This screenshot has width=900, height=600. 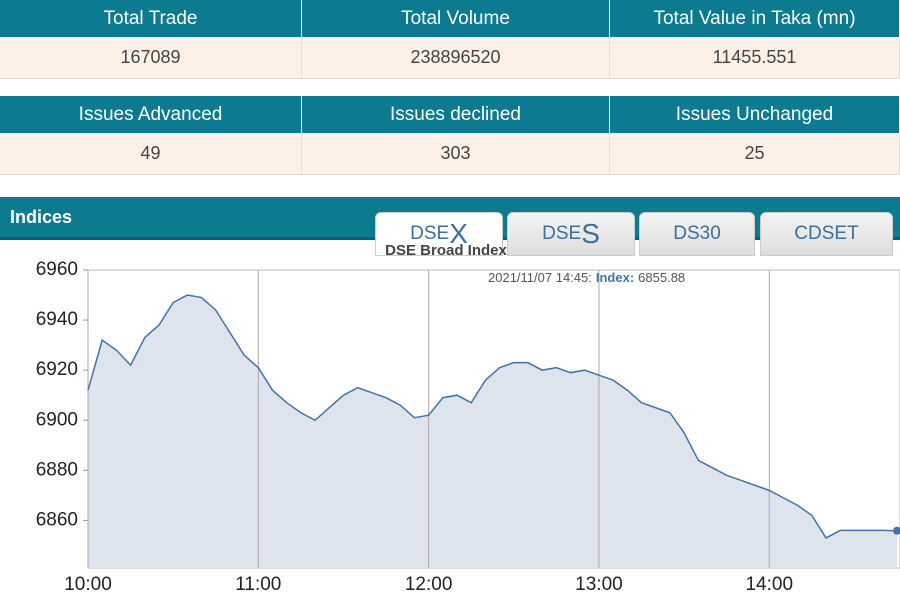 I want to click on value-cell: 49, so click(x=151, y=154).